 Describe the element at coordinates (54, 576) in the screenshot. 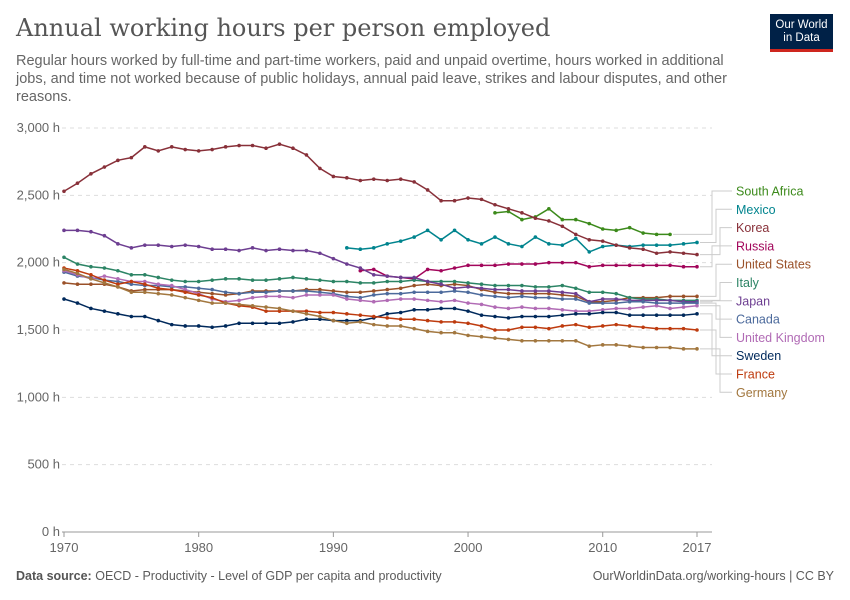

I see `source-label: Data source:` at that location.